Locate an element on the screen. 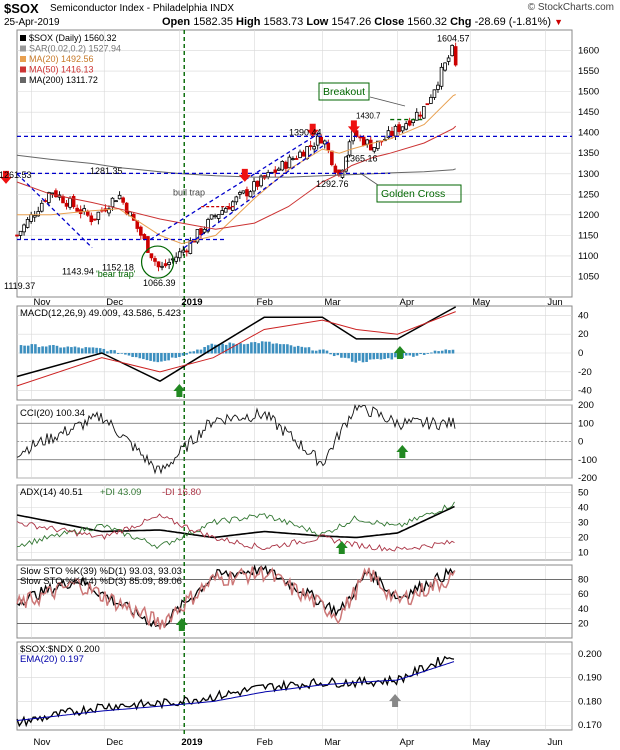 Image resolution: width=620 pixels, height=750 pixels. high-label: High is located at coordinates (248, 22).